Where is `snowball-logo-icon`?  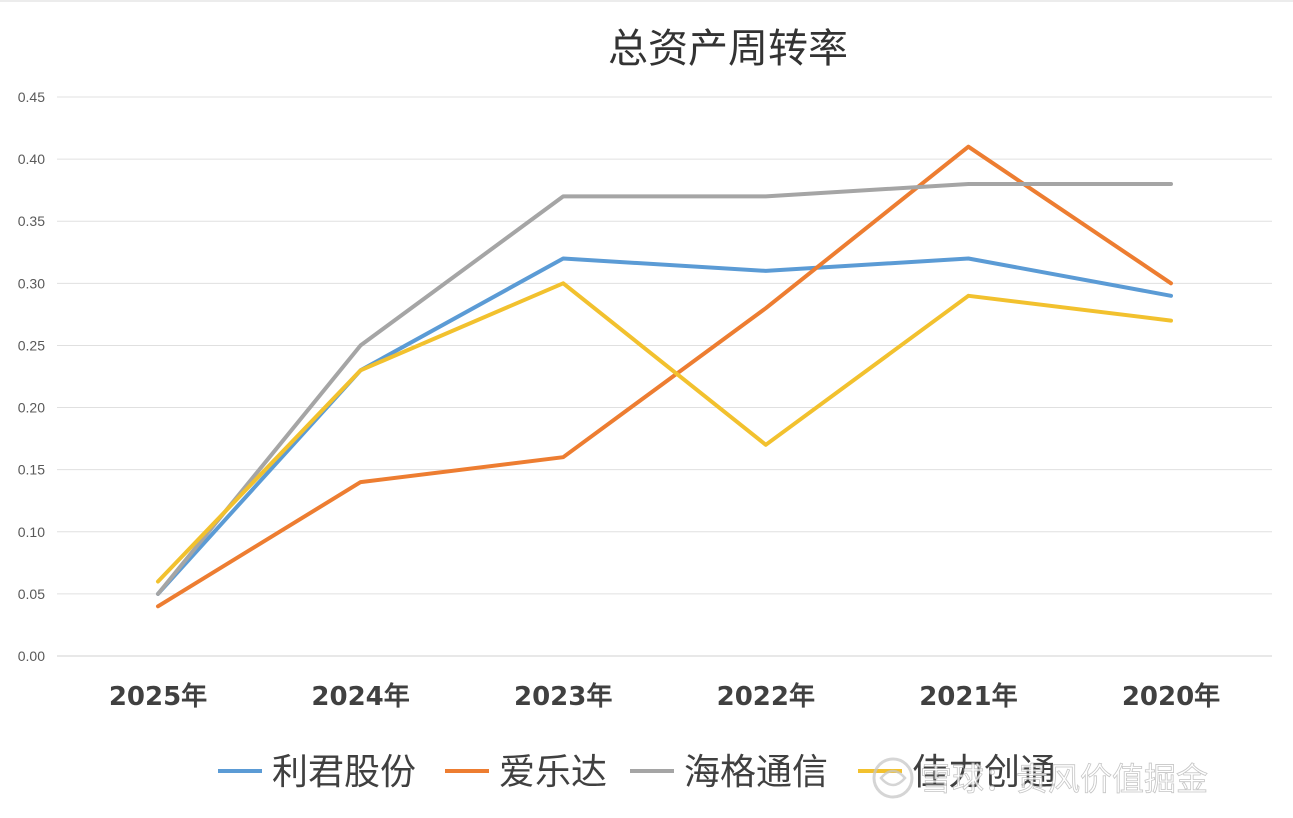 snowball-logo-icon is located at coordinates (893, 778).